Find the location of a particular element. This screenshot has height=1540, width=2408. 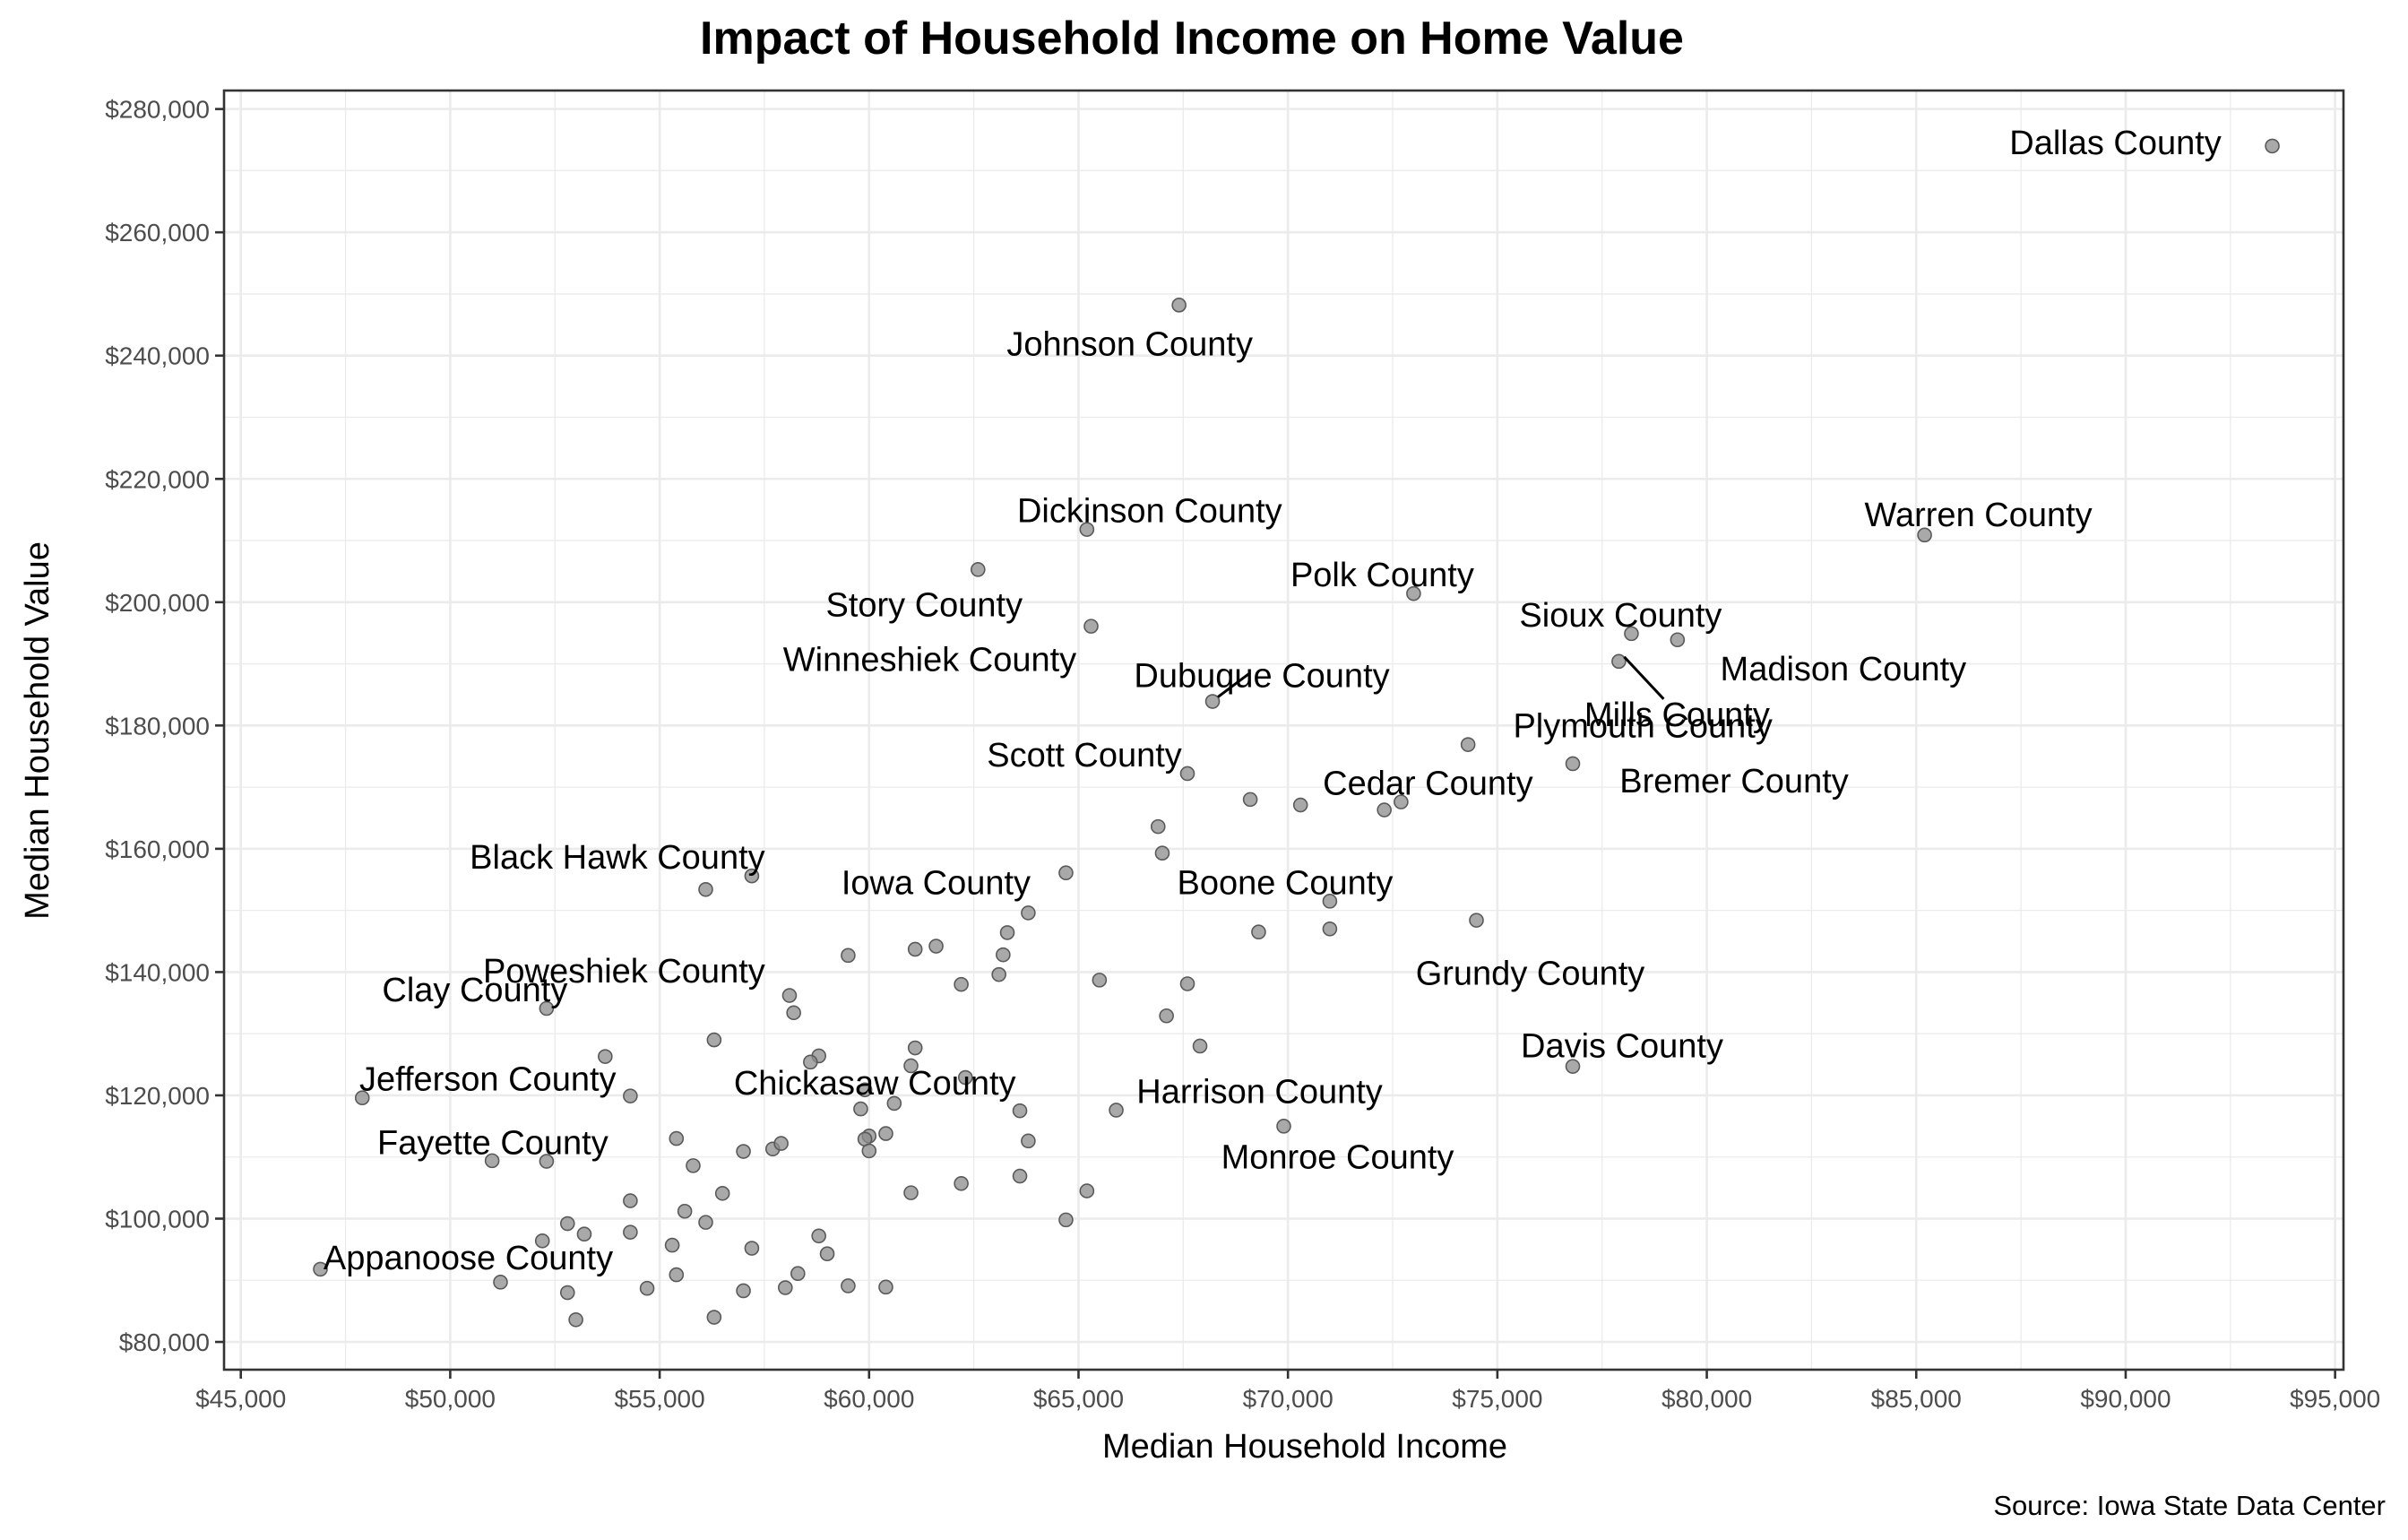

label-leader-line is located at coordinates (1234, 685).